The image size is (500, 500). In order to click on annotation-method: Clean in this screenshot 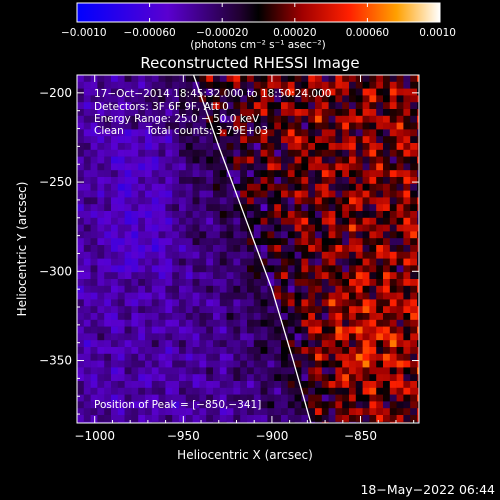, I will do `click(109, 131)`.